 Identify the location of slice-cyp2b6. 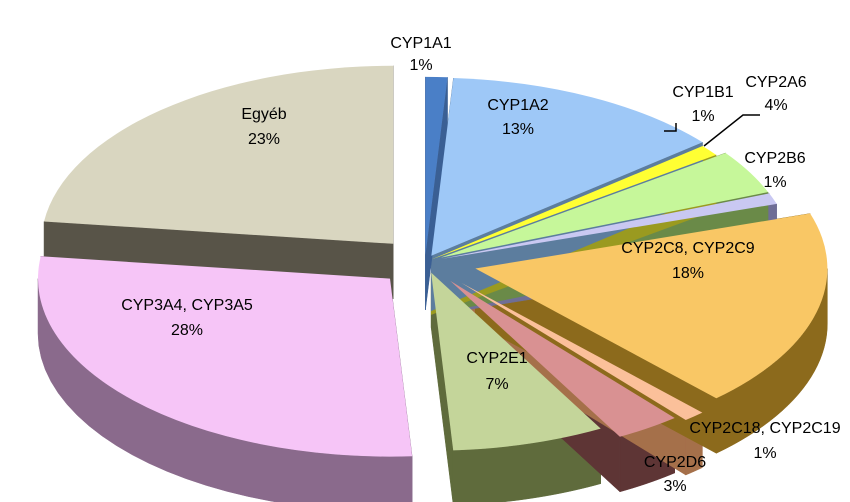
(609, 226).